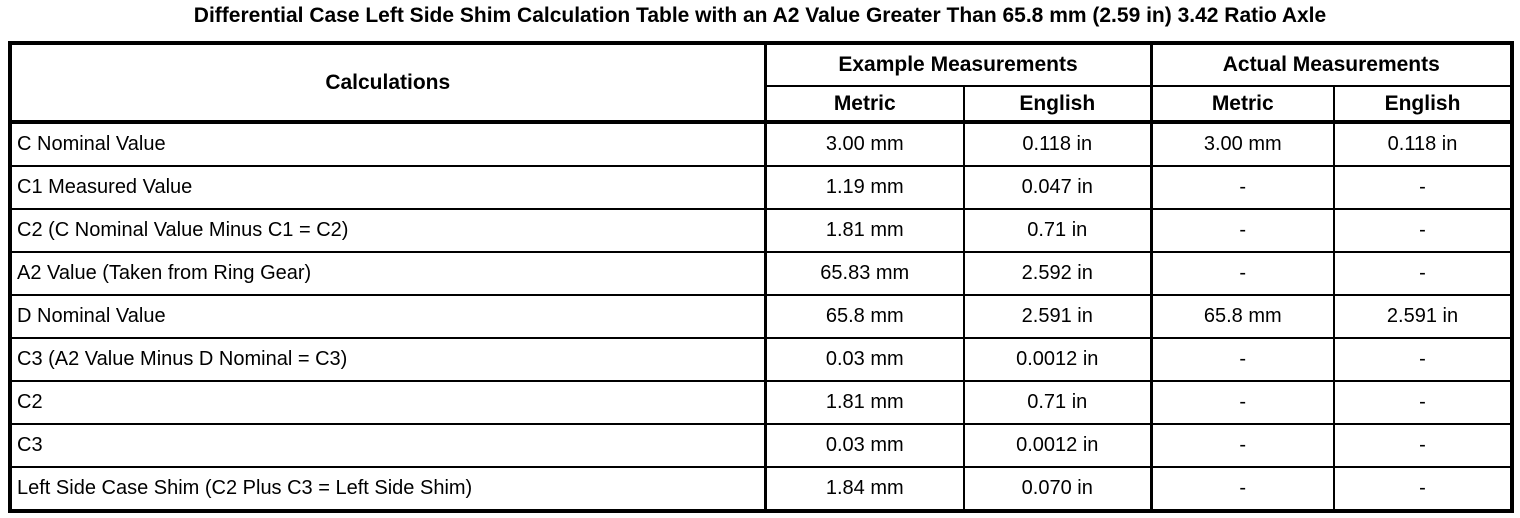 The height and width of the screenshot is (518, 1520). What do you see at coordinates (1242, 144) in the screenshot?
I see `actual-metric-cell: 3.00 mm` at bounding box center [1242, 144].